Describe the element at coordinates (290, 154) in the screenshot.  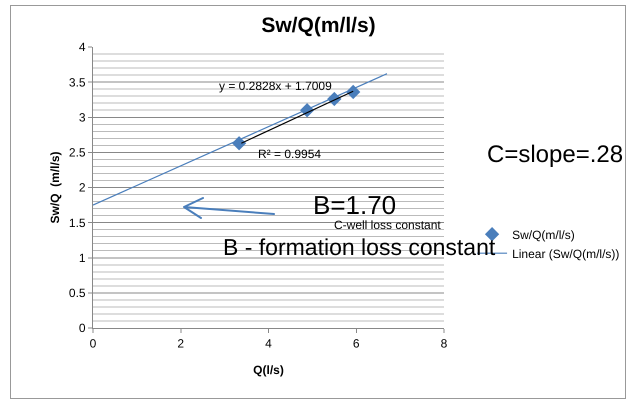
I see `annotation: R² = 0.9954` at that location.